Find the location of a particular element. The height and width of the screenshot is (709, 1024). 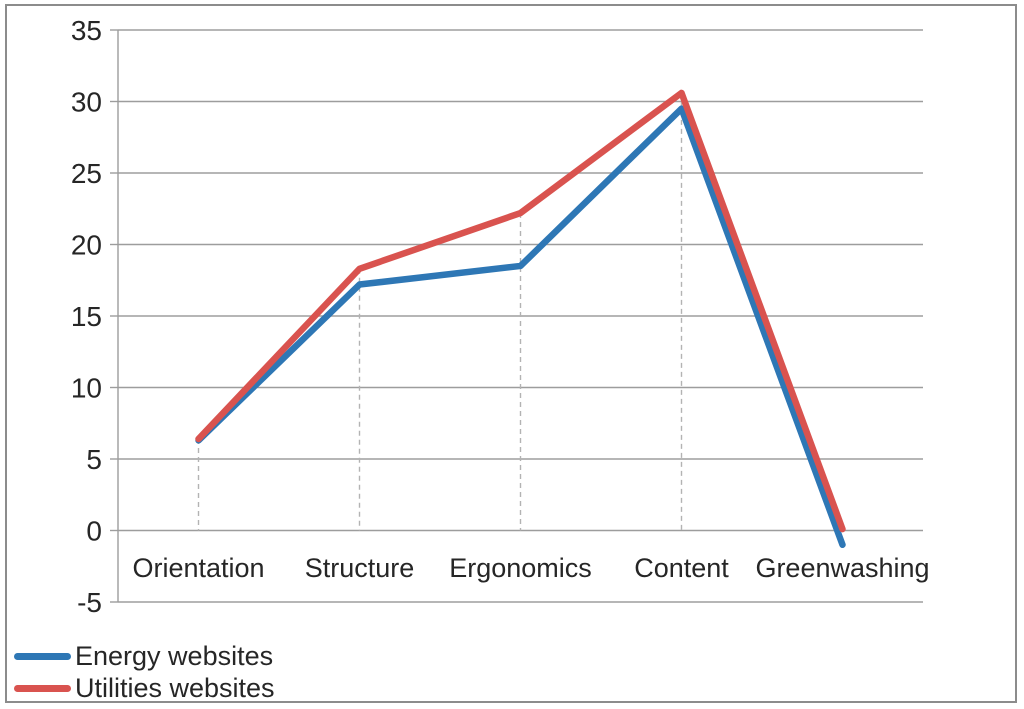

legend-label-energy-websites: Energy websites is located at coordinates (174, 656).